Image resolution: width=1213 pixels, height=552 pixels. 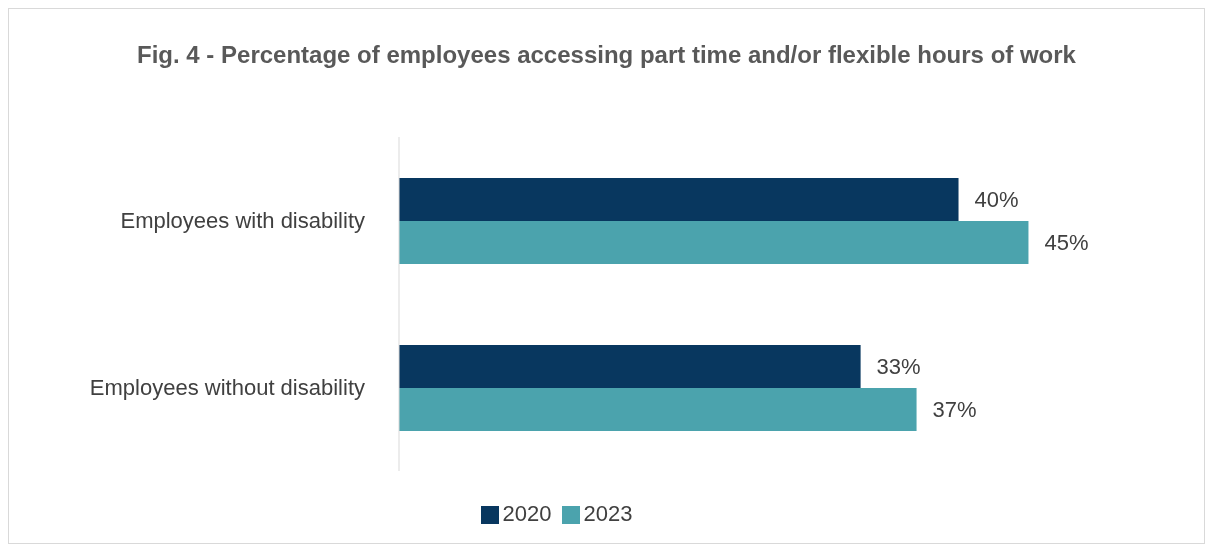 I want to click on legend-label: 2020, so click(x=527, y=513).